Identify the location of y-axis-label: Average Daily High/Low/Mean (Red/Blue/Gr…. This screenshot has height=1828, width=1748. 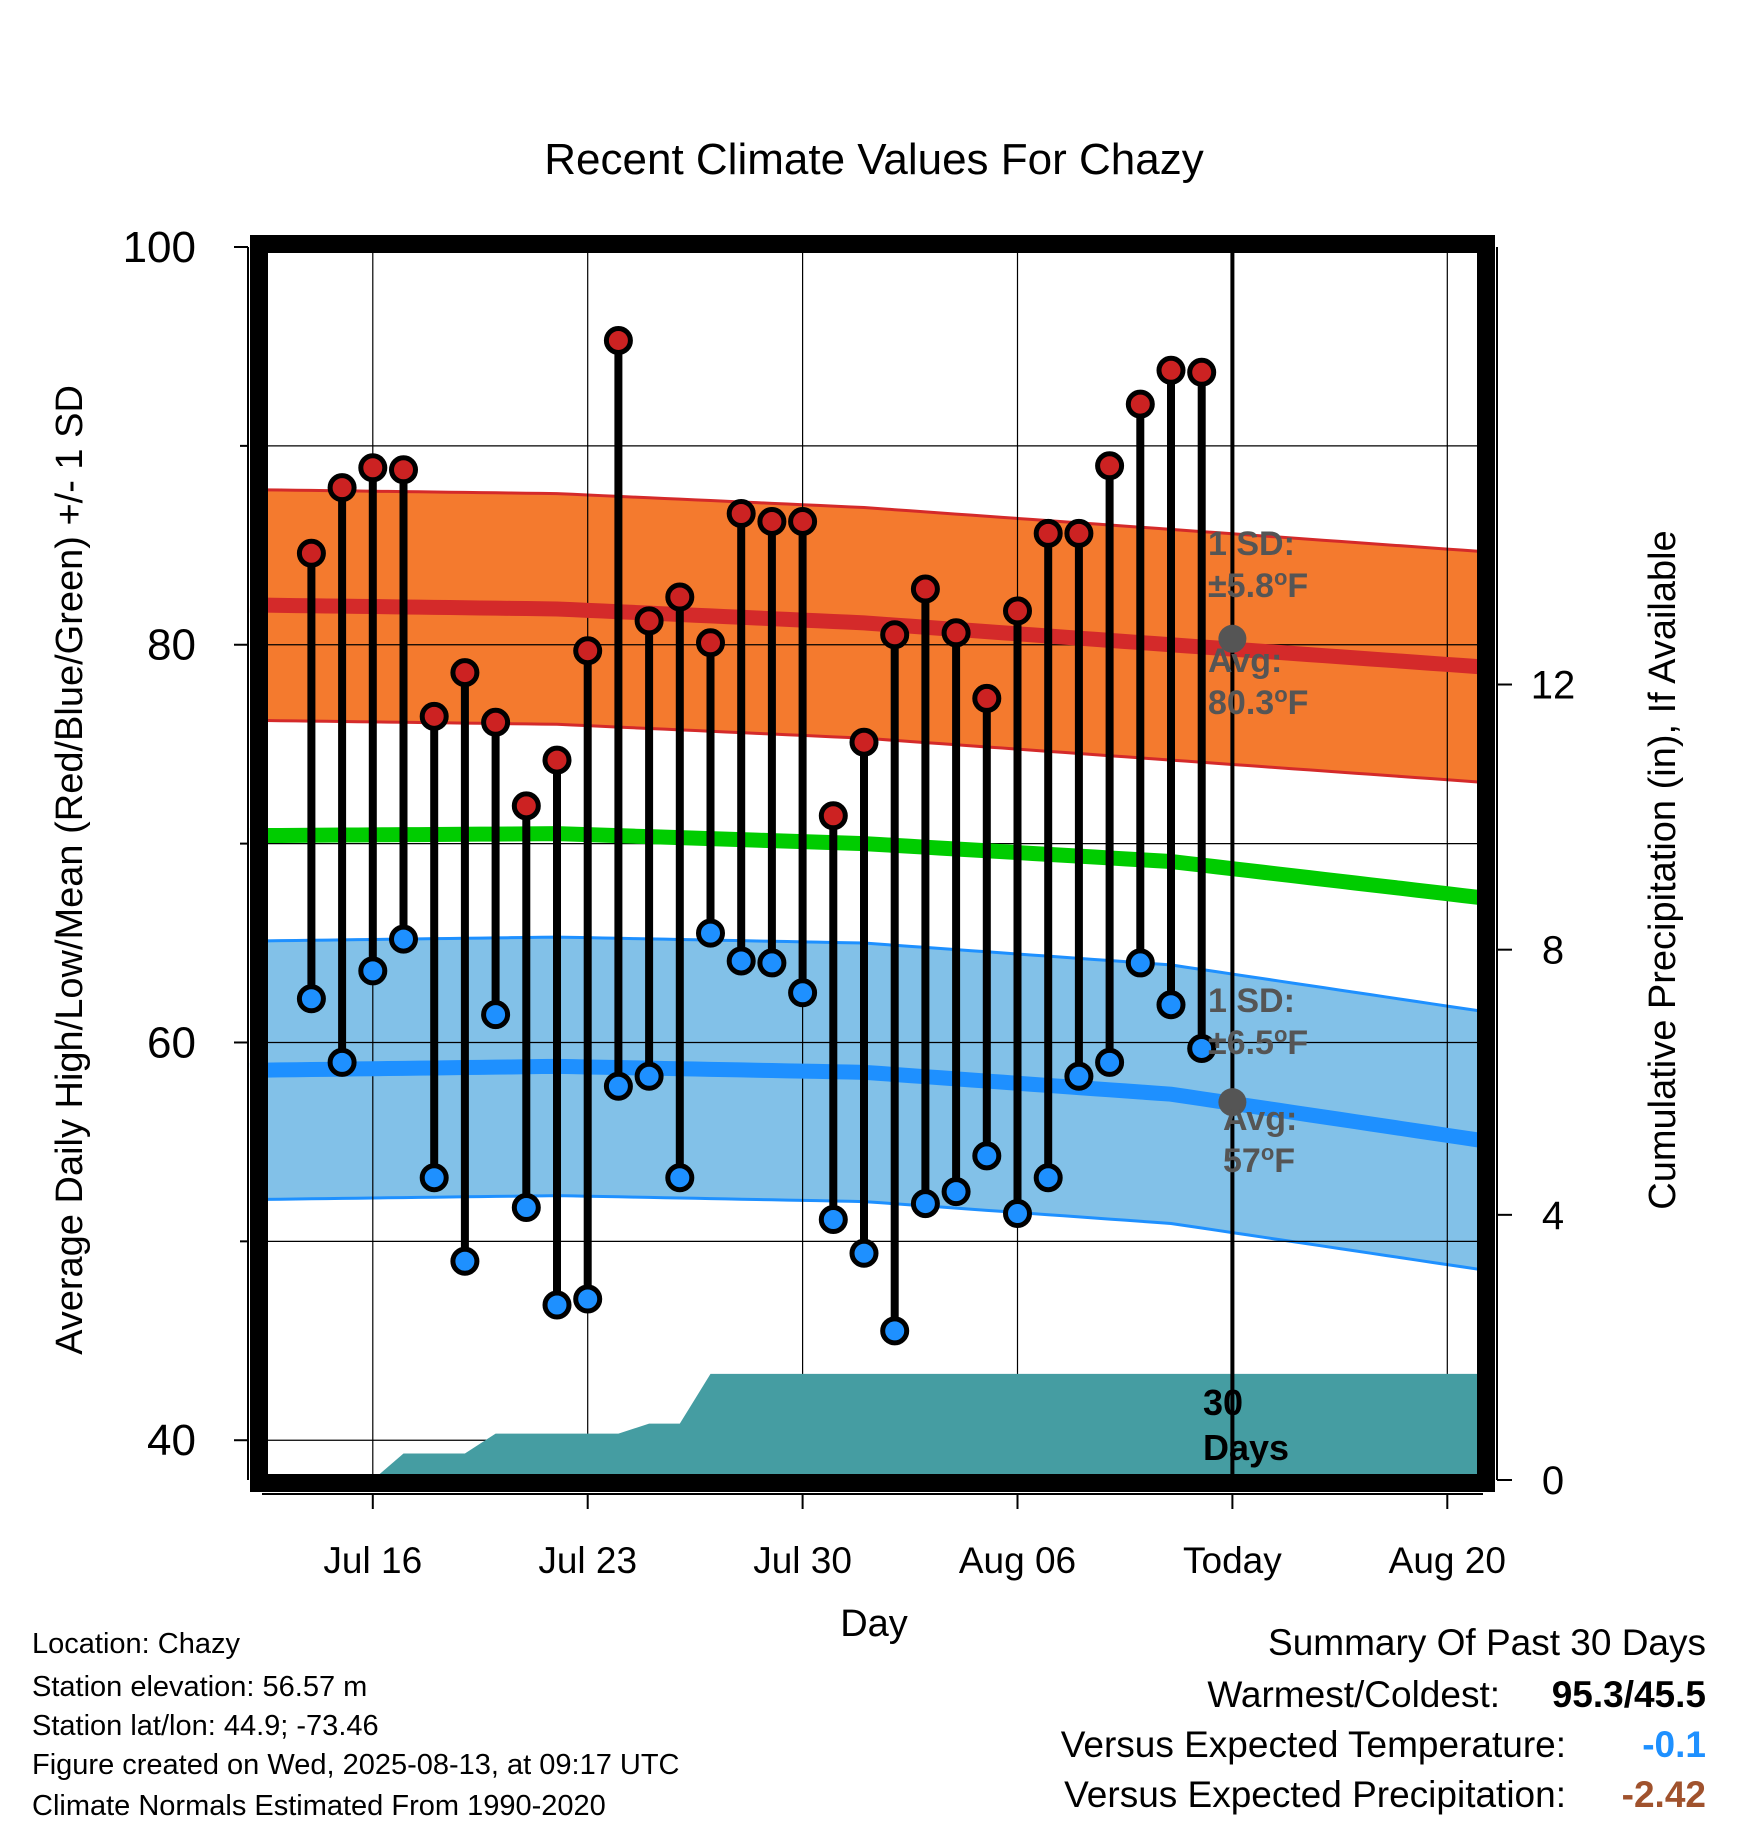
(70, 870).